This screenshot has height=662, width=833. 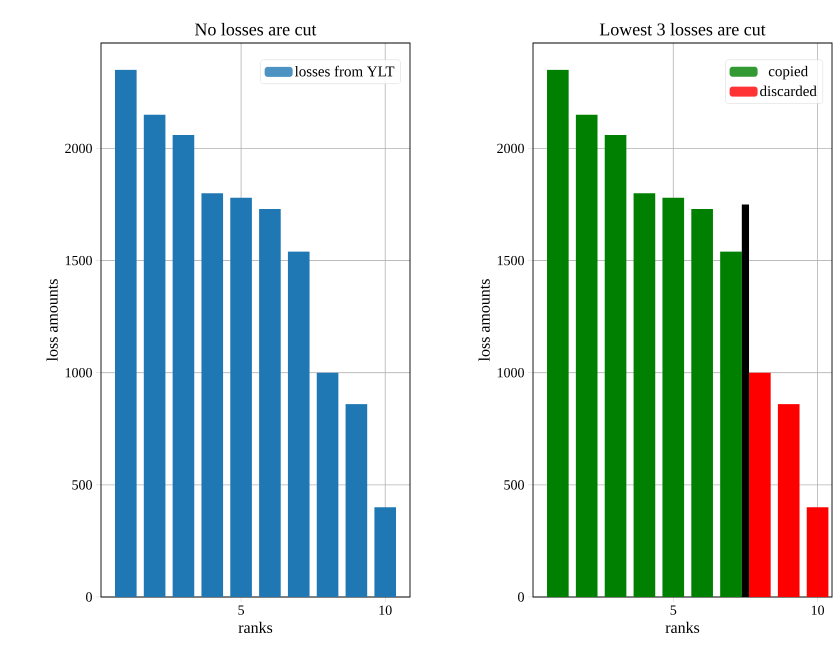 I want to click on chart-title: No losses are cut, so click(x=255, y=29).